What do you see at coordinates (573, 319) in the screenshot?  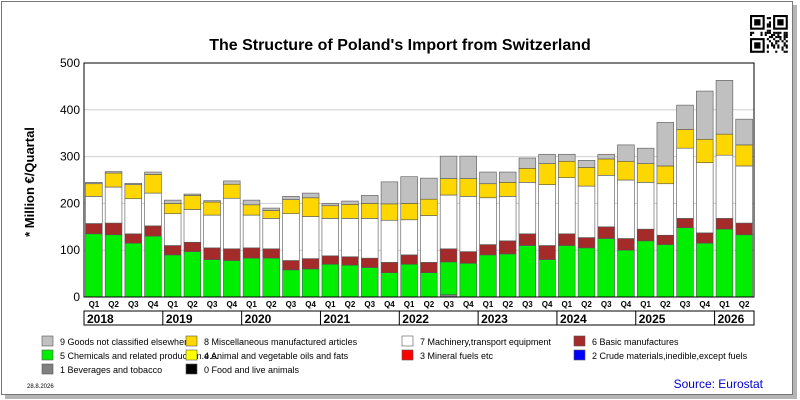 I see `year-label: 2024` at bounding box center [573, 319].